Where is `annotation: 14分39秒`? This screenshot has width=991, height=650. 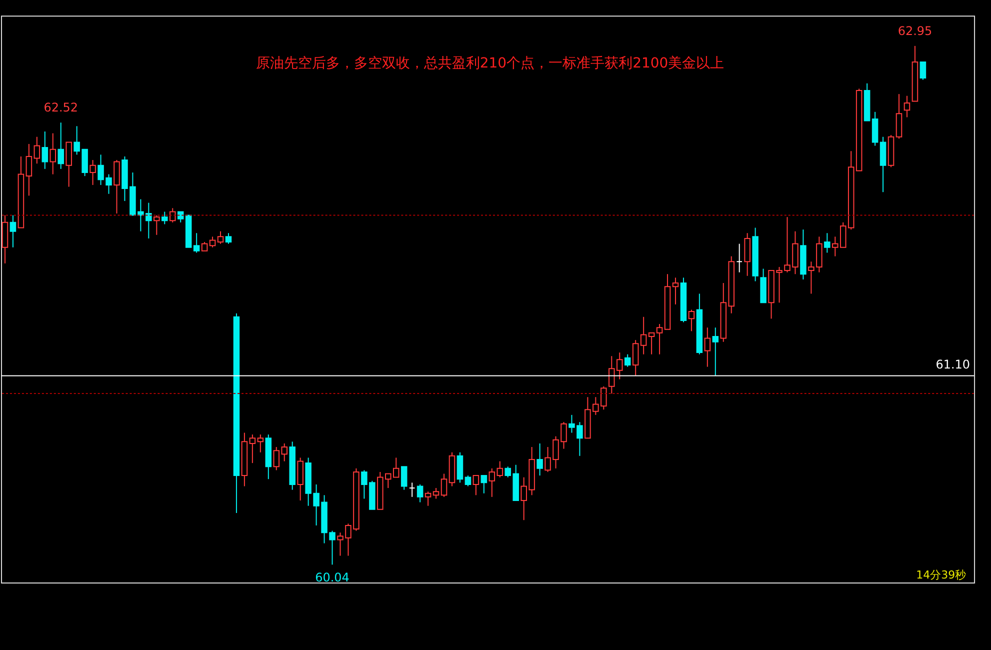 annotation: 14分39秒 is located at coordinates (941, 575).